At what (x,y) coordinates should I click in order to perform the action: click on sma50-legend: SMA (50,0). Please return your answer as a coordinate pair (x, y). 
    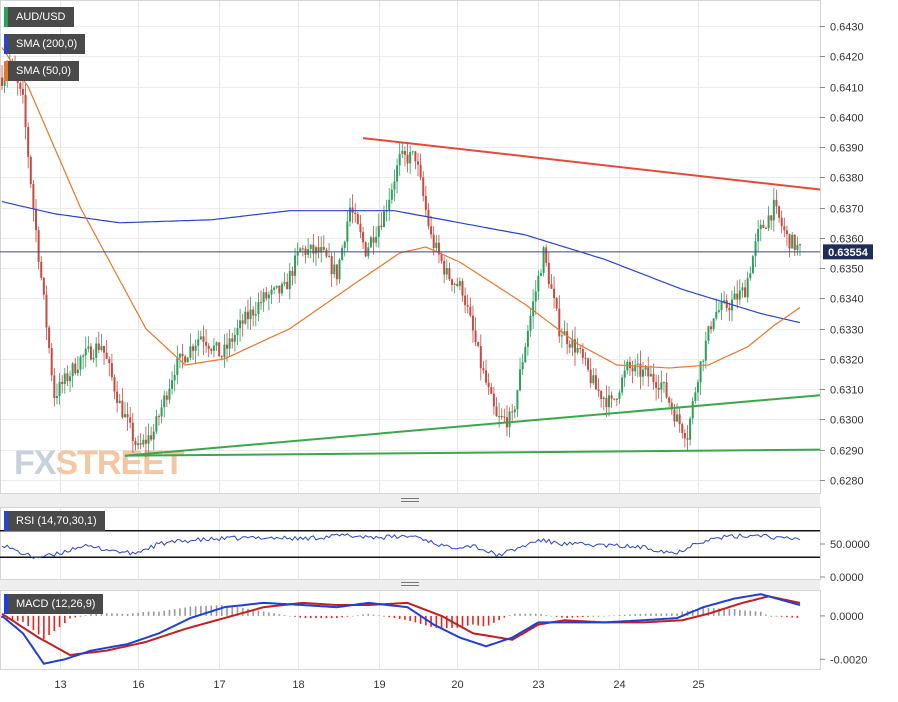
    Looking at the image, I should click on (42, 71).